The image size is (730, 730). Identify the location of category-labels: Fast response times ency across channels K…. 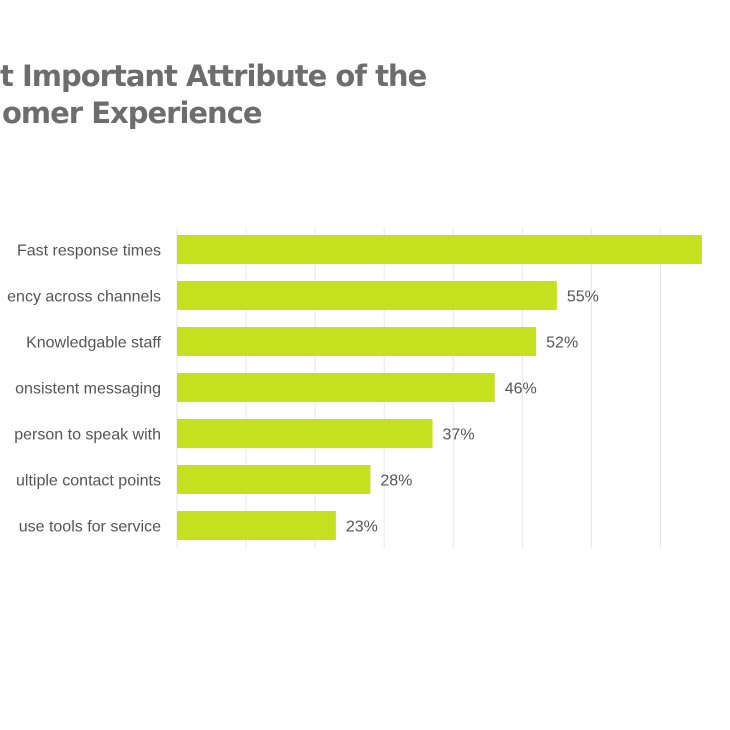
(84, 389).